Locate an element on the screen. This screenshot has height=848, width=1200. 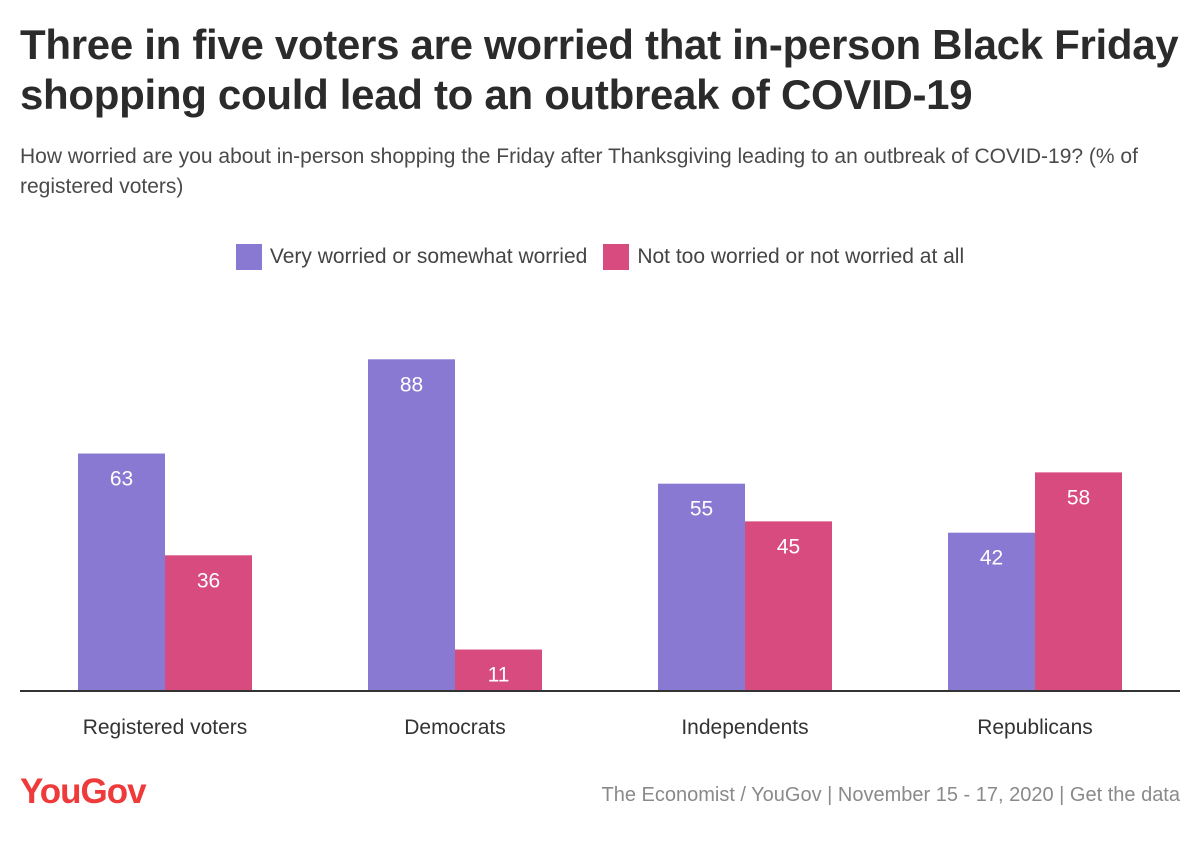
data-label: 58 is located at coordinates (1078, 497).